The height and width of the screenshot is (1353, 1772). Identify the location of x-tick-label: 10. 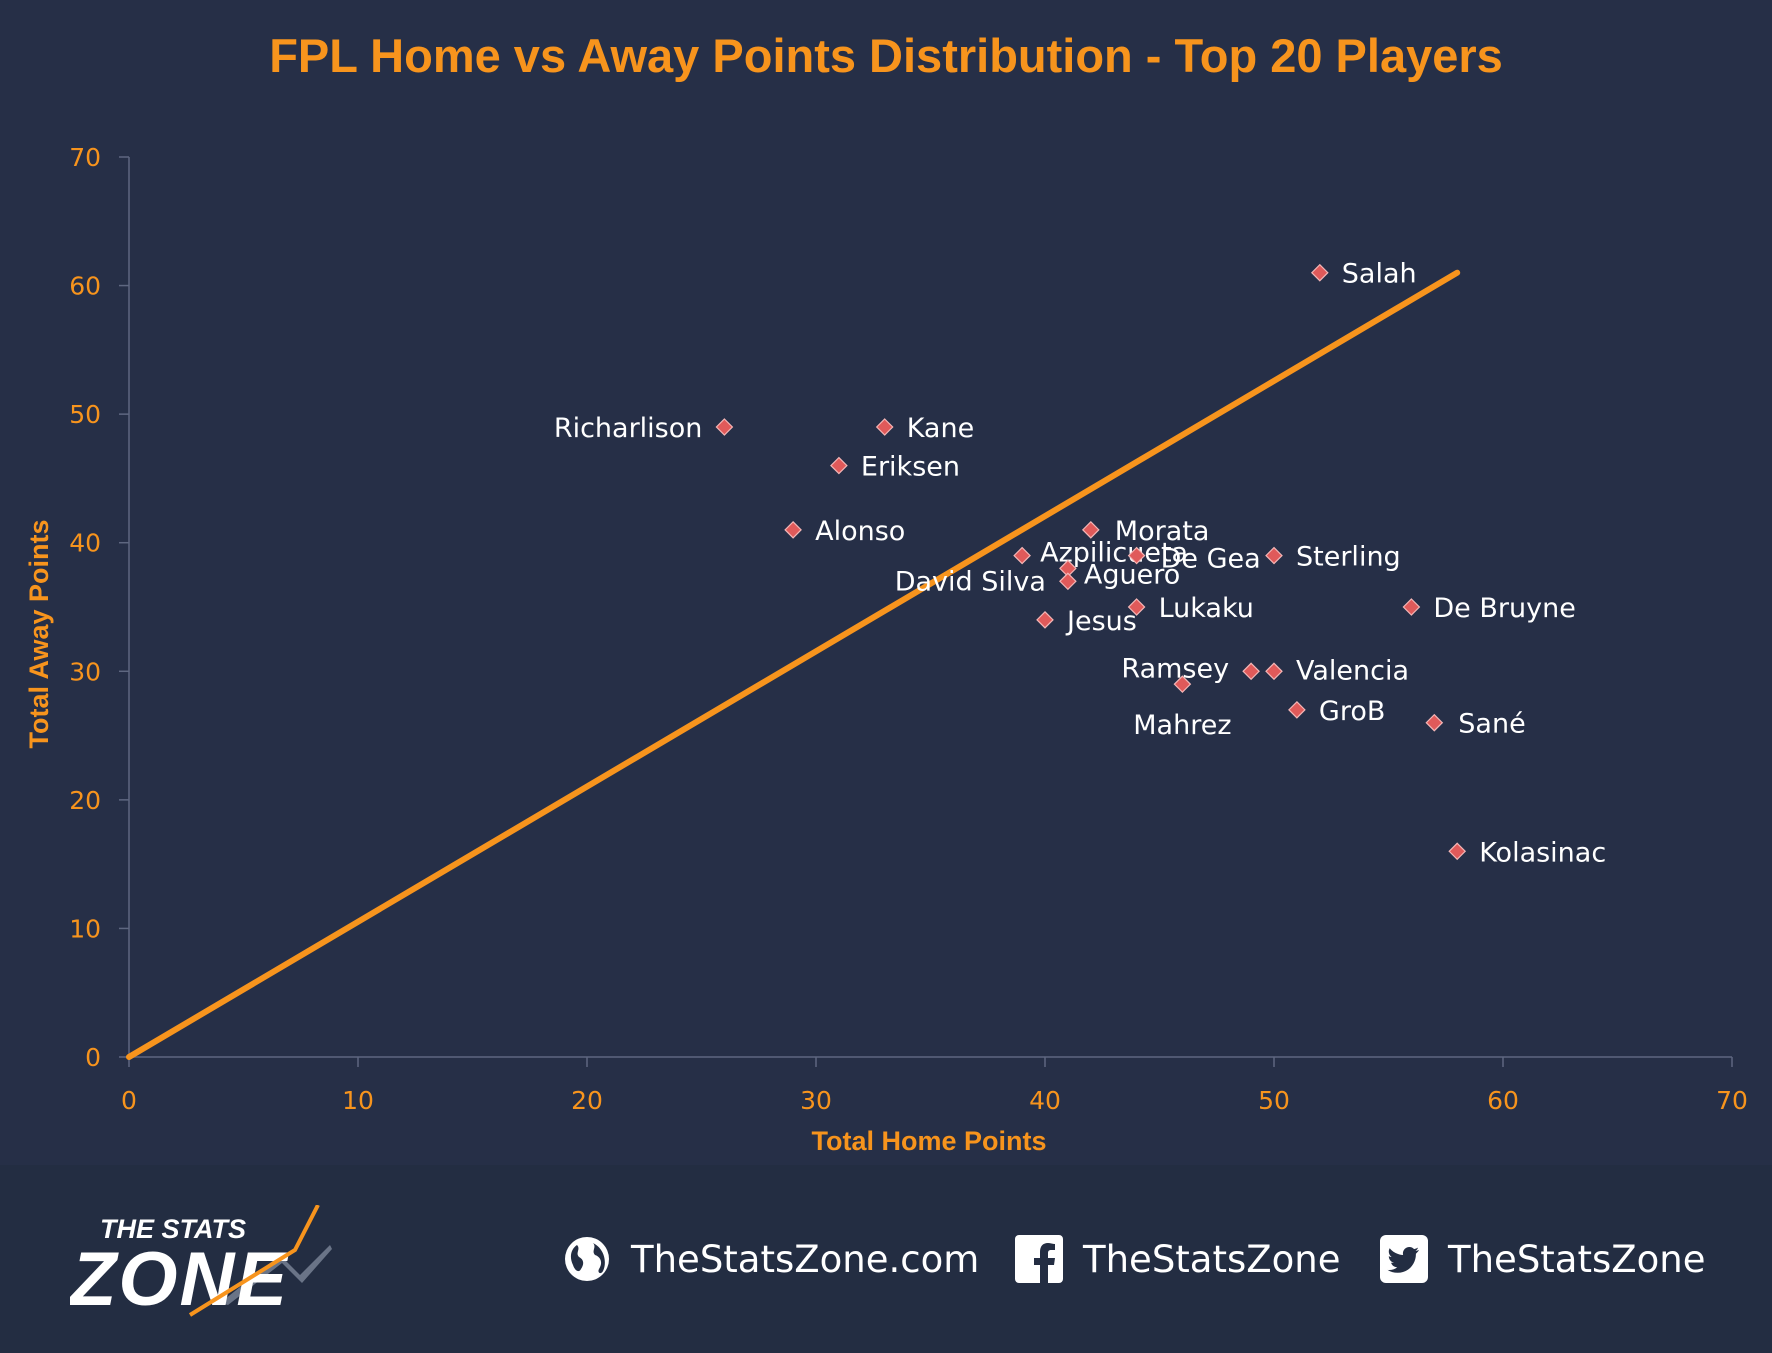
(358, 1100).